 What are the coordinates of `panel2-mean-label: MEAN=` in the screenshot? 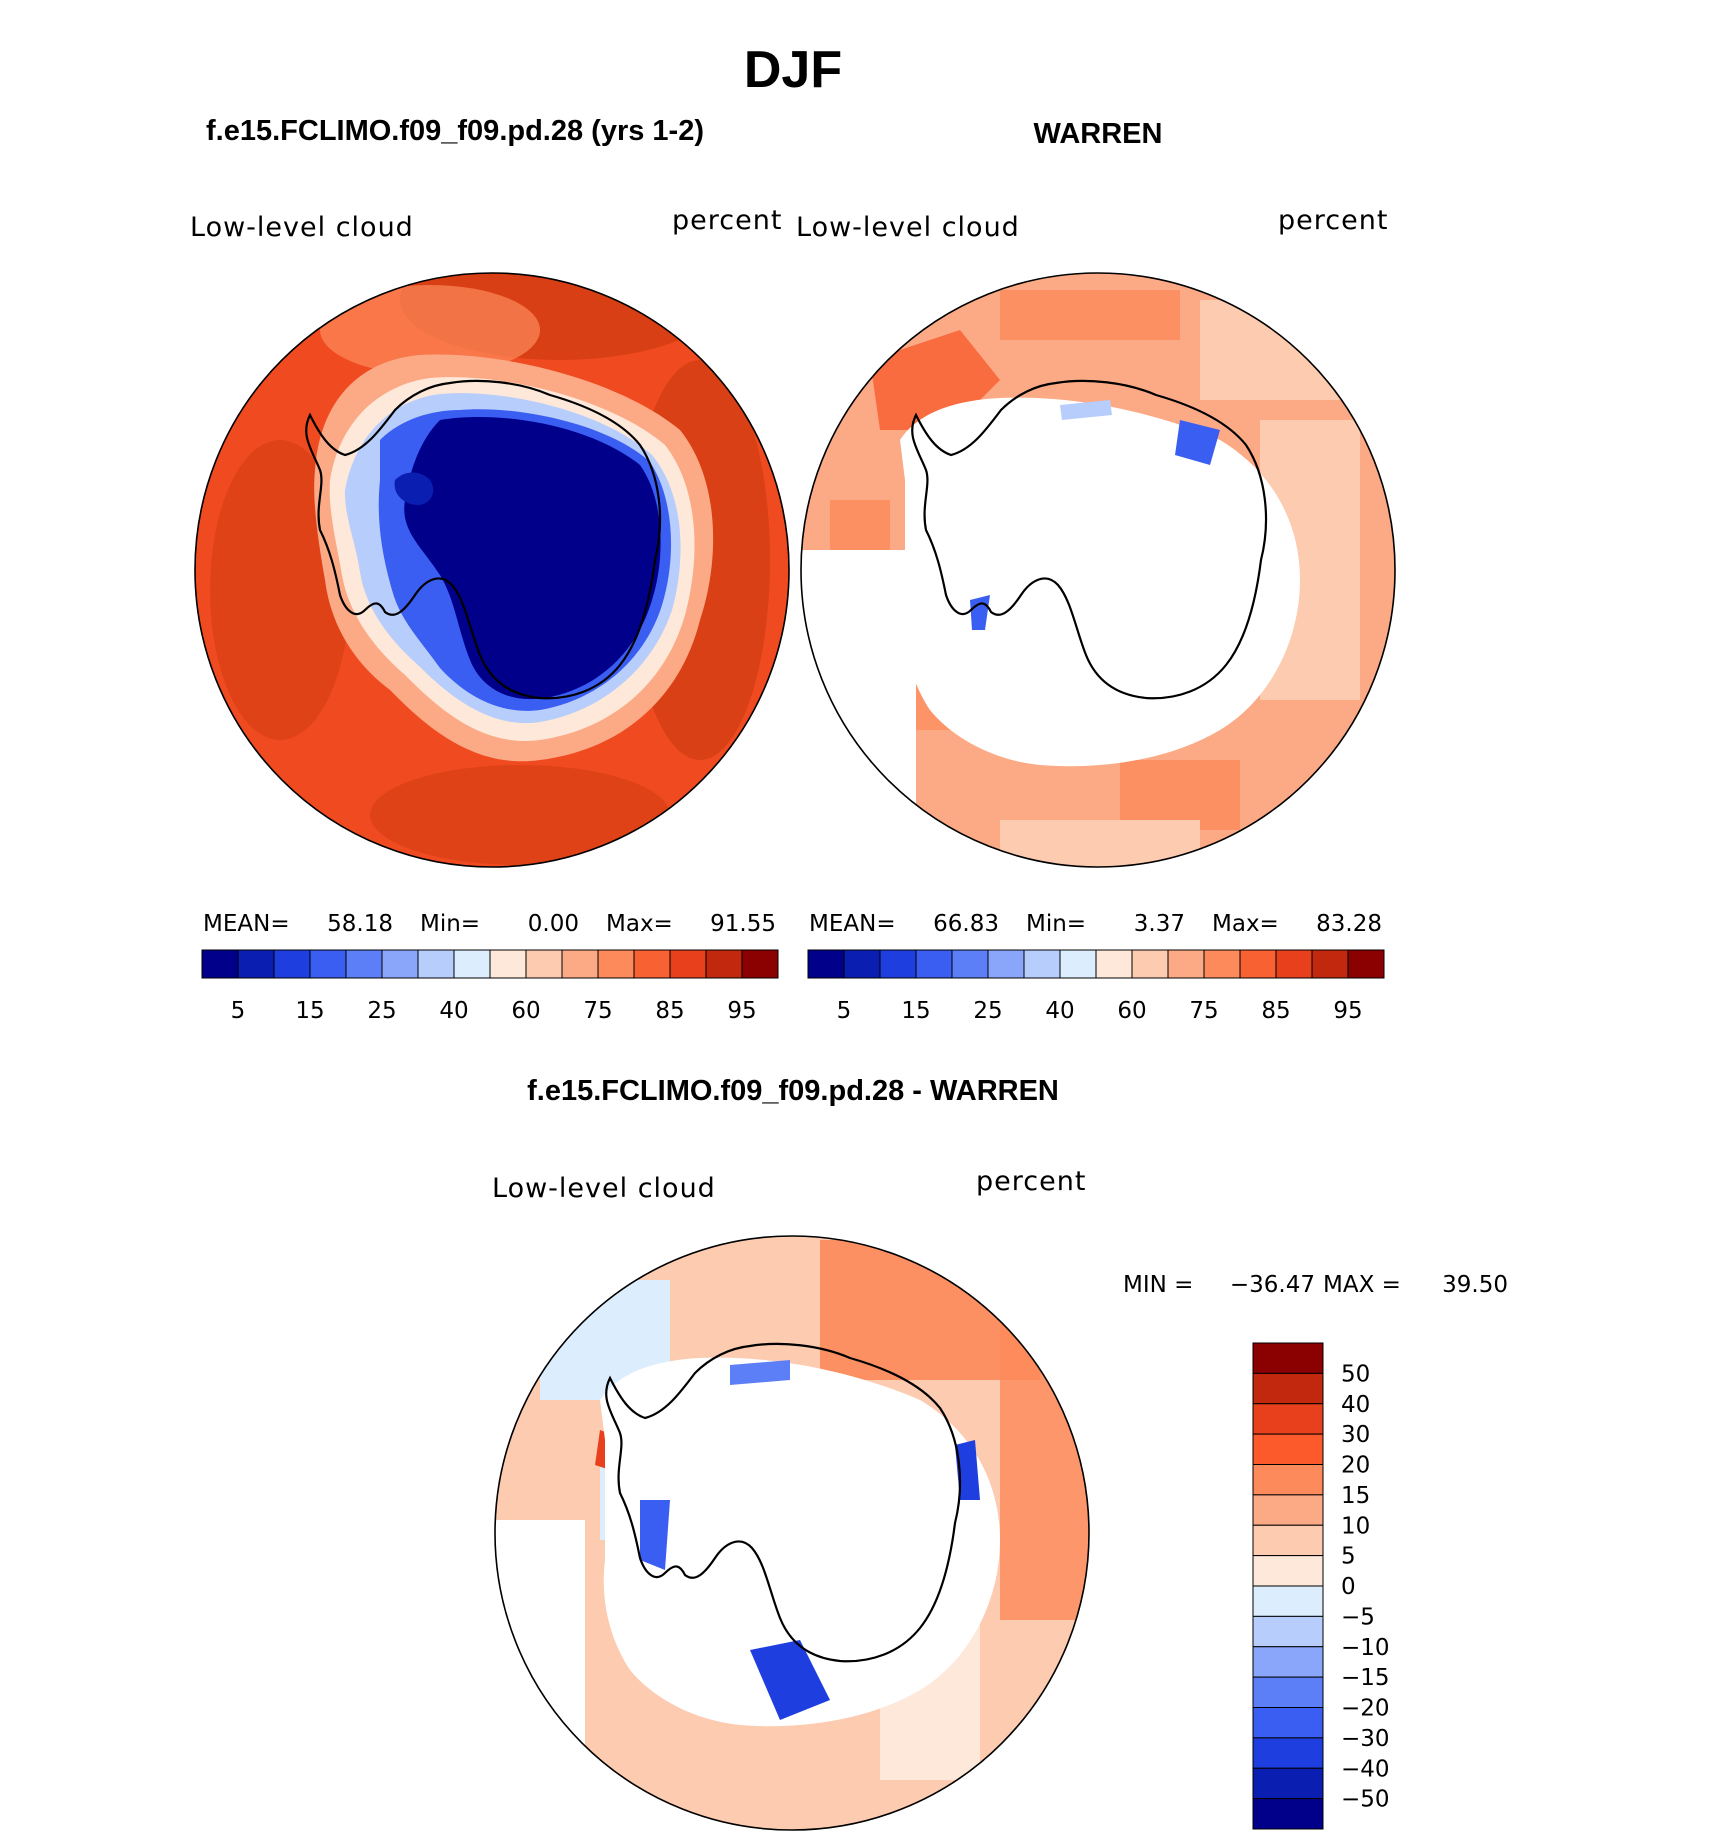 It's located at (852, 924).